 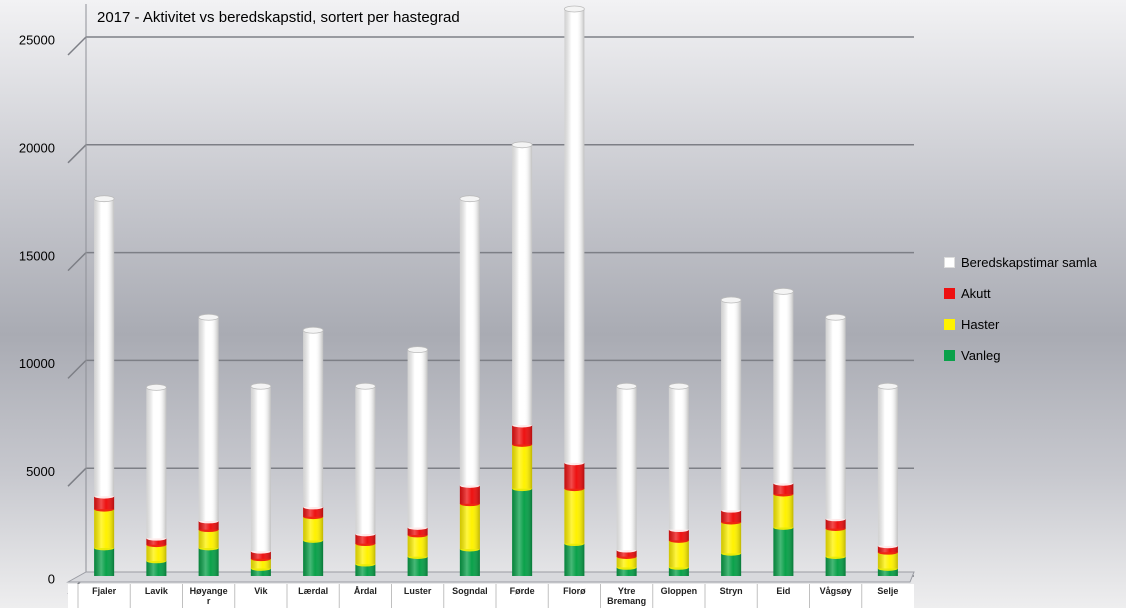 What do you see at coordinates (1020, 355) in the screenshot?
I see `legend-item: Vanleg` at bounding box center [1020, 355].